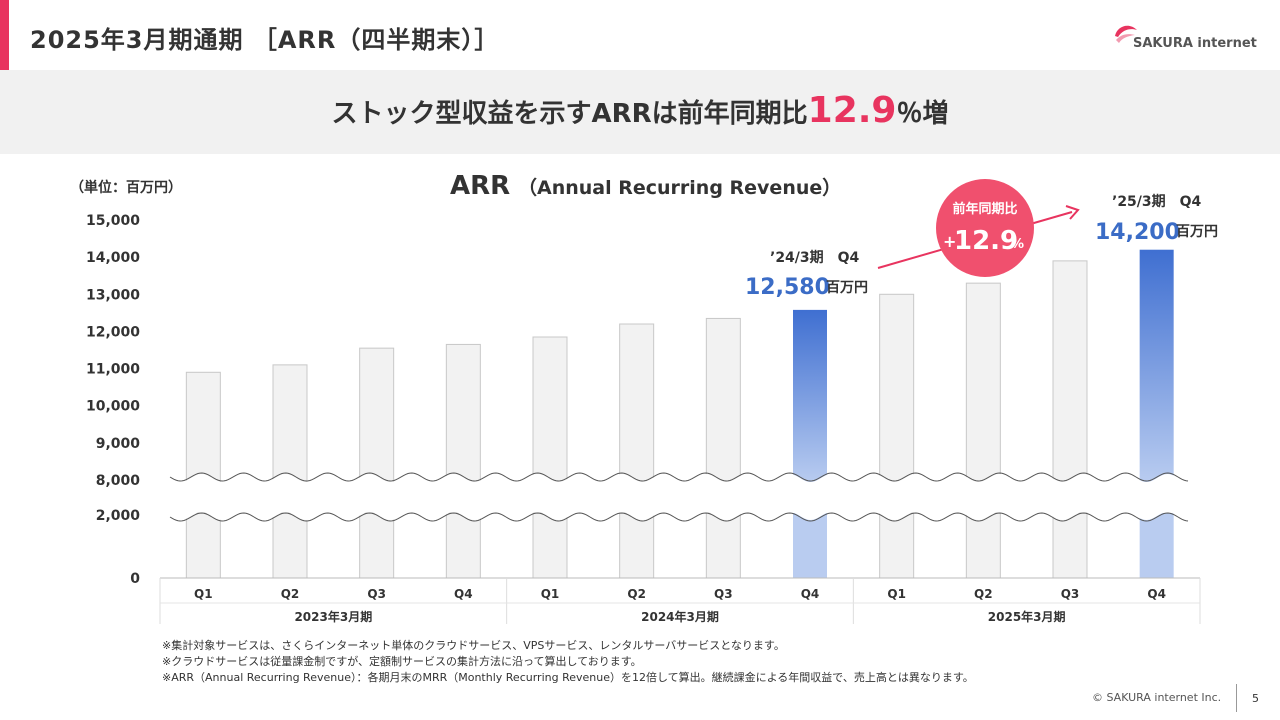 The width and height of the screenshot is (1280, 720). What do you see at coordinates (640, 35) in the screenshot?
I see `header: 2025年3月期通期 ［ARR（四半期末）］ SAKURA internet` at bounding box center [640, 35].